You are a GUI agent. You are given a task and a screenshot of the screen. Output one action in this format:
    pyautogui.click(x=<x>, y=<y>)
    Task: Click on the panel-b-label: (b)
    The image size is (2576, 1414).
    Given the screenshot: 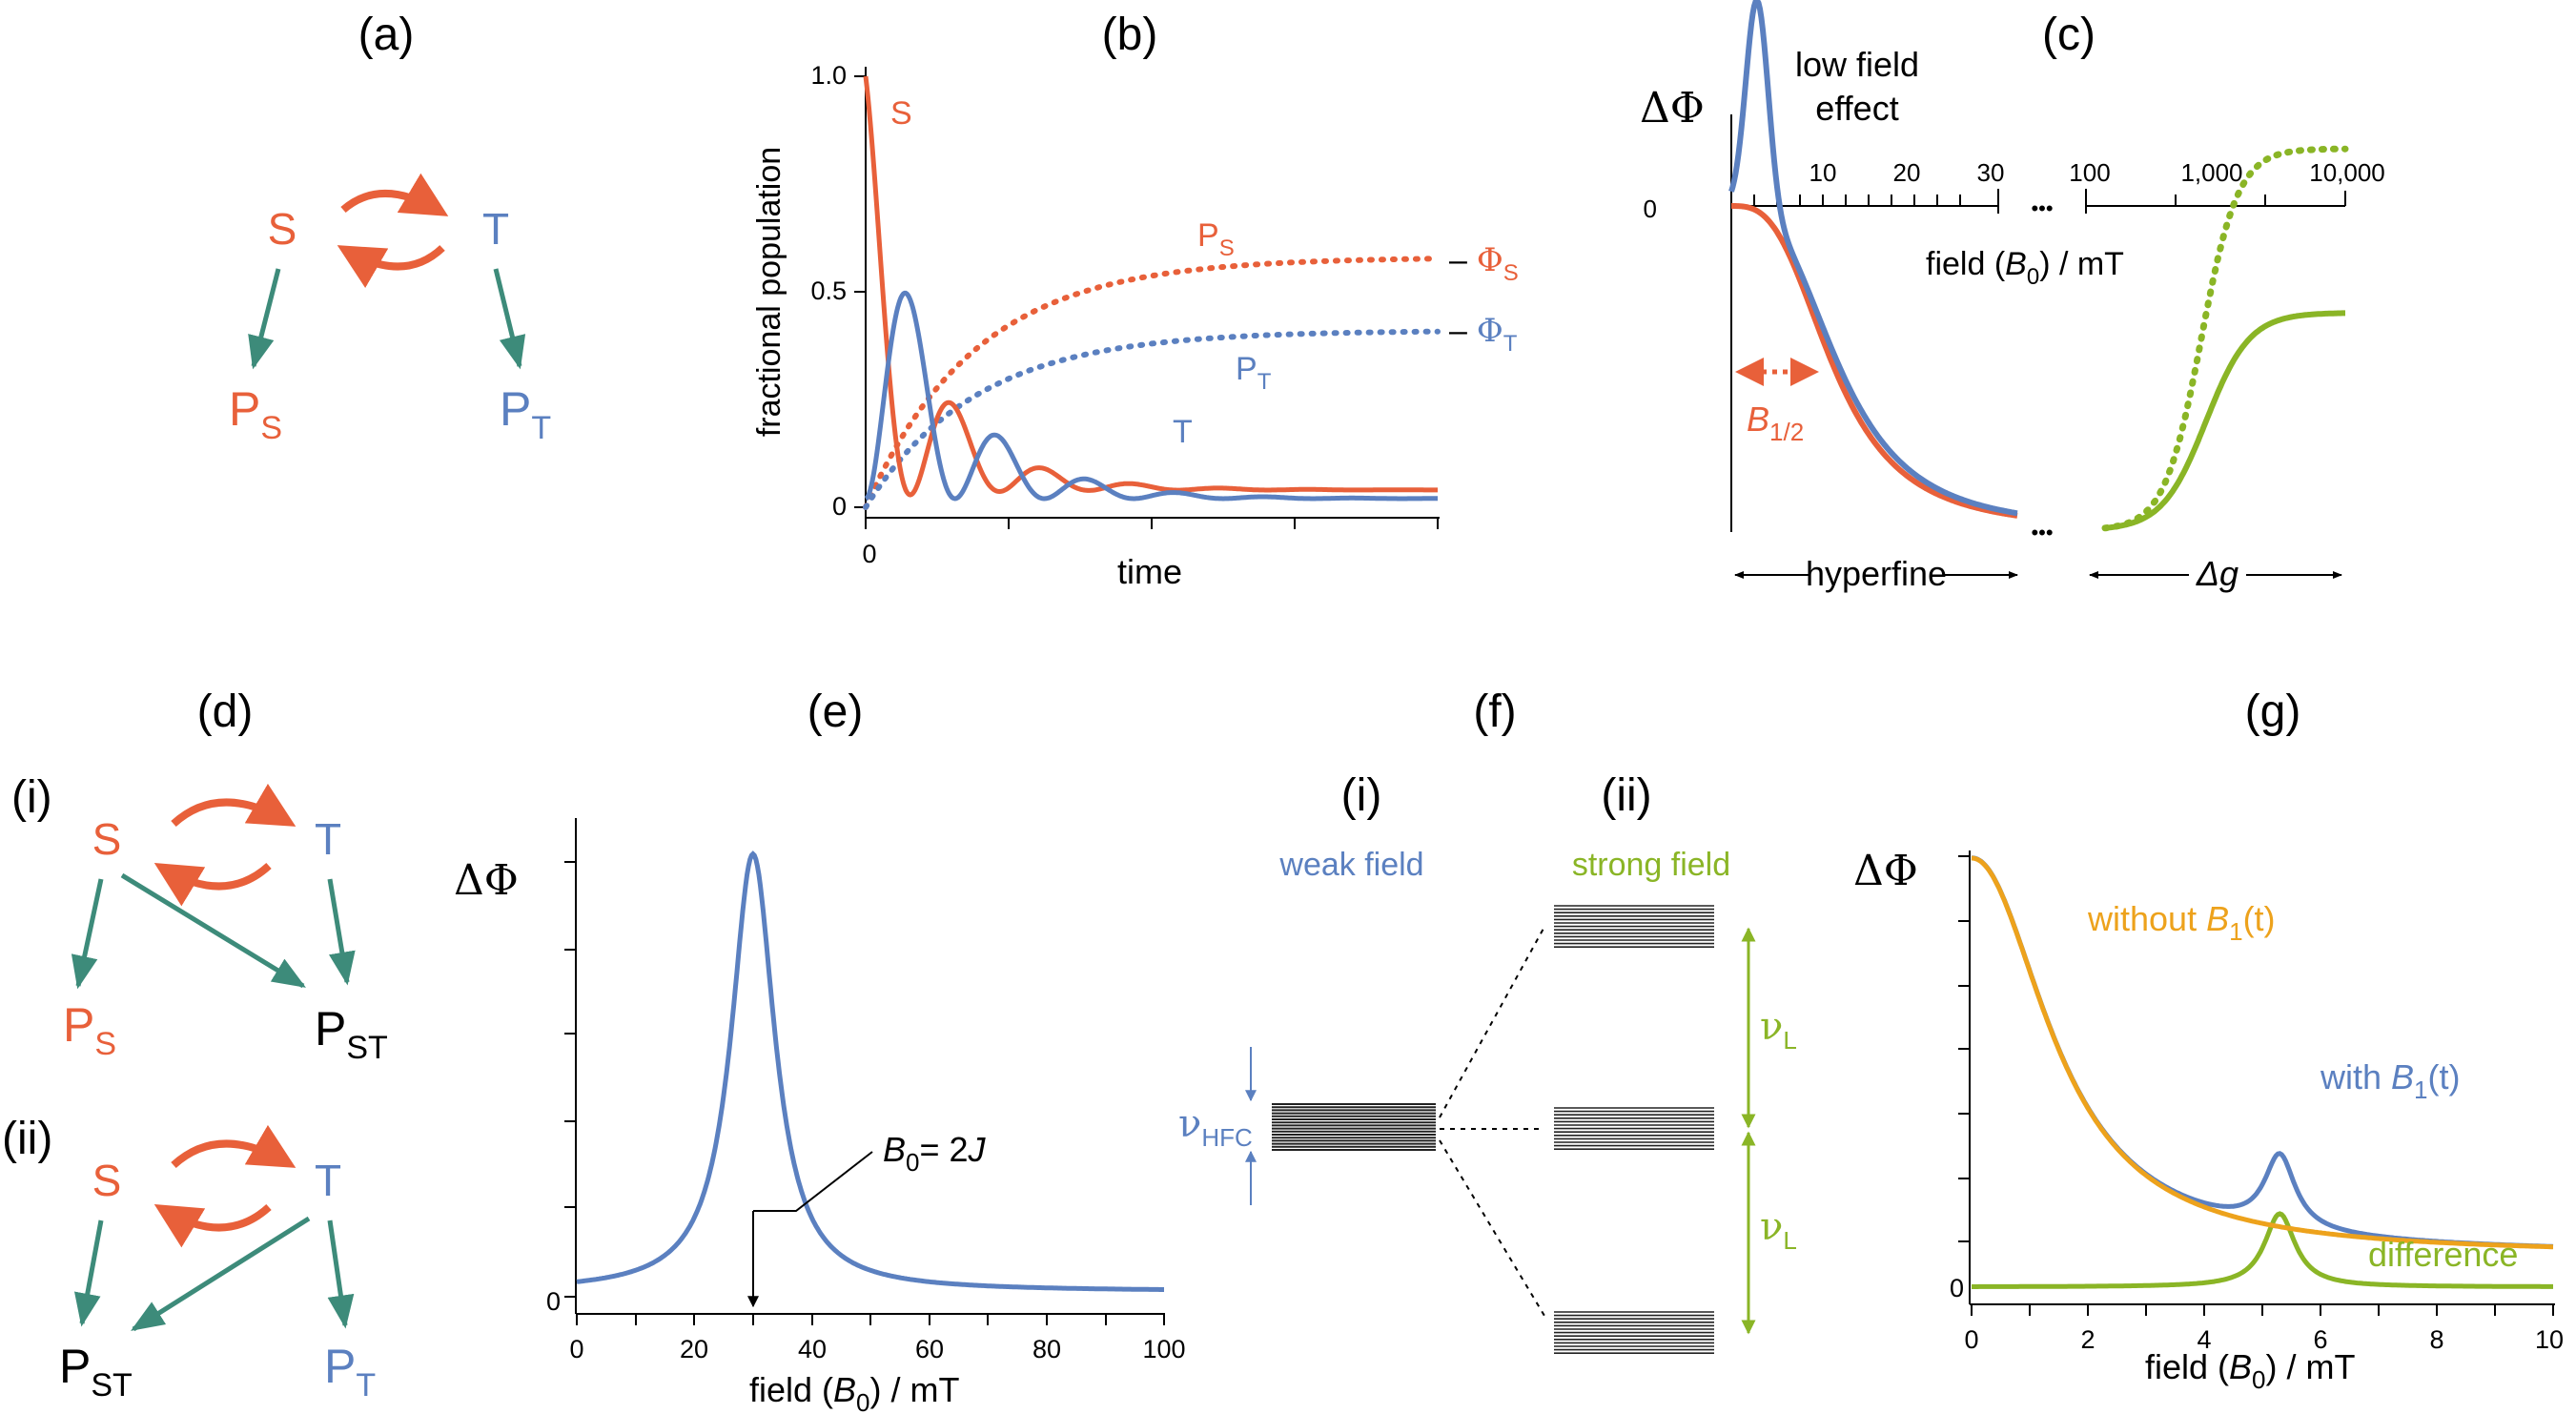 What is the action you would take?
    pyautogui.click(x=1130, y=35)
    